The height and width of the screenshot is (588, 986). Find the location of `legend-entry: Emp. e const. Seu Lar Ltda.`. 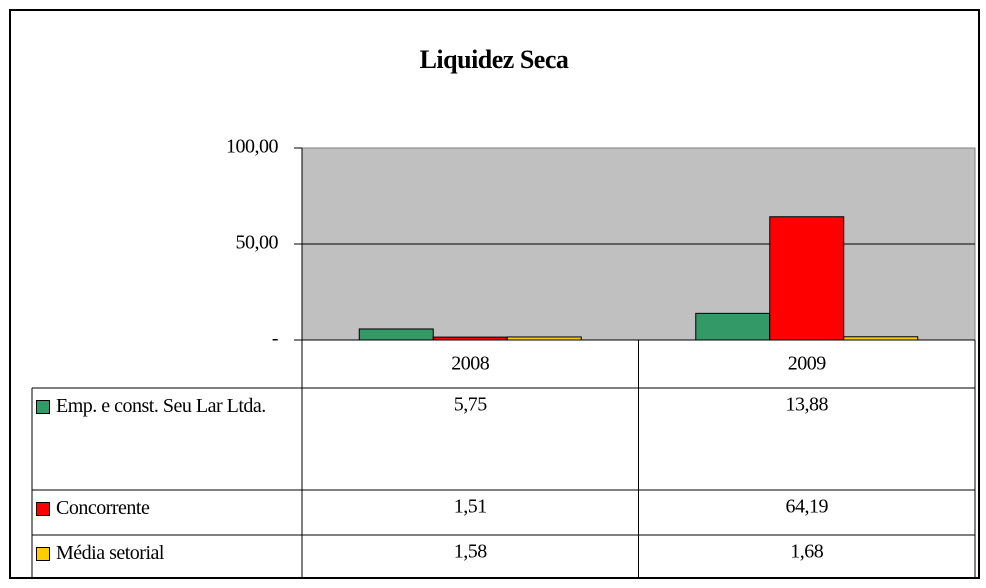

legend-entry: Emp. e const. Seu Lar Ltda. is located at coordinates (165, 406).